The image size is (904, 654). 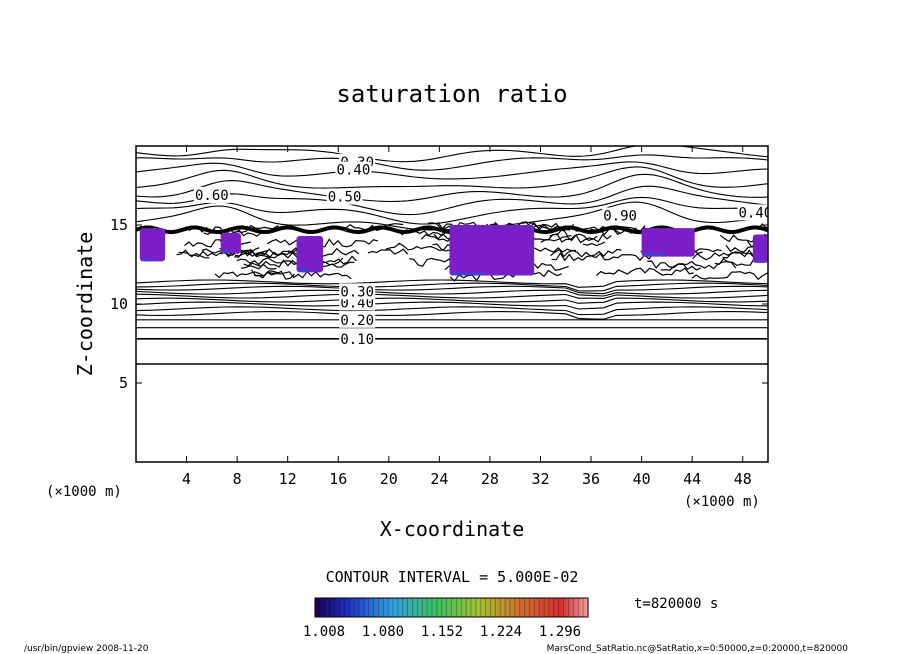 I want to click on colorbar, so click(x=451, y=607).